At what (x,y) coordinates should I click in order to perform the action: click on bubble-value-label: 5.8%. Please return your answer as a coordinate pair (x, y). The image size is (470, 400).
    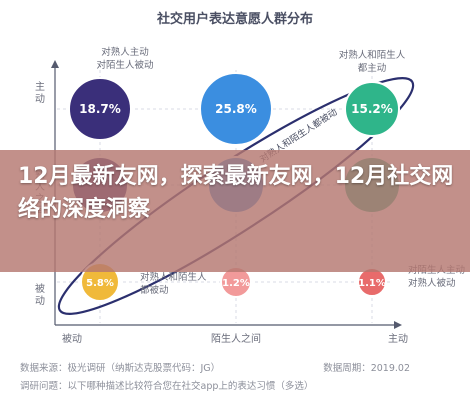
    Looking at the image, I should click on (100, 283).